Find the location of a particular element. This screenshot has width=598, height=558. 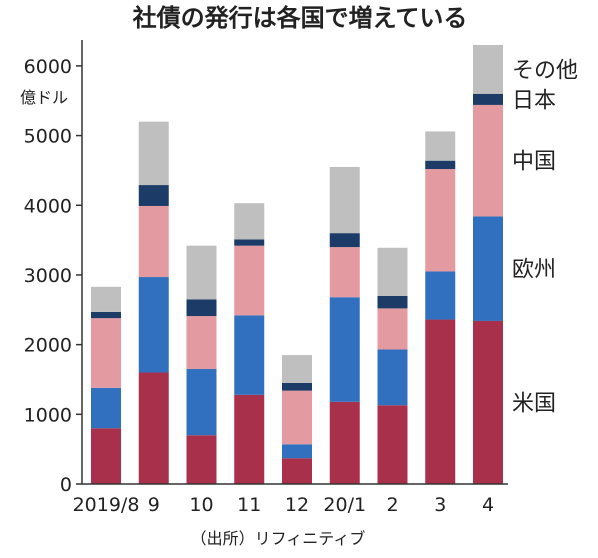

x-axis: 2019/8 9 10 11 12 20/1 2 3 4 is located at coordinates (290, 499).